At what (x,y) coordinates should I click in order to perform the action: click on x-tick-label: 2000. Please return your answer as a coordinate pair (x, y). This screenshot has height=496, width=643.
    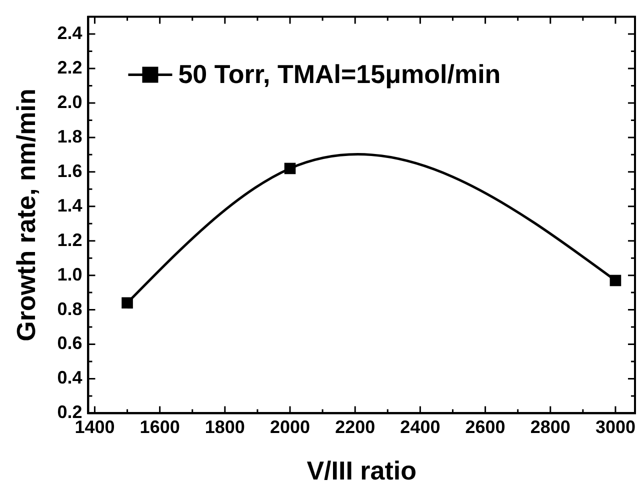
    Looking at the image, I should click on (290, 426).